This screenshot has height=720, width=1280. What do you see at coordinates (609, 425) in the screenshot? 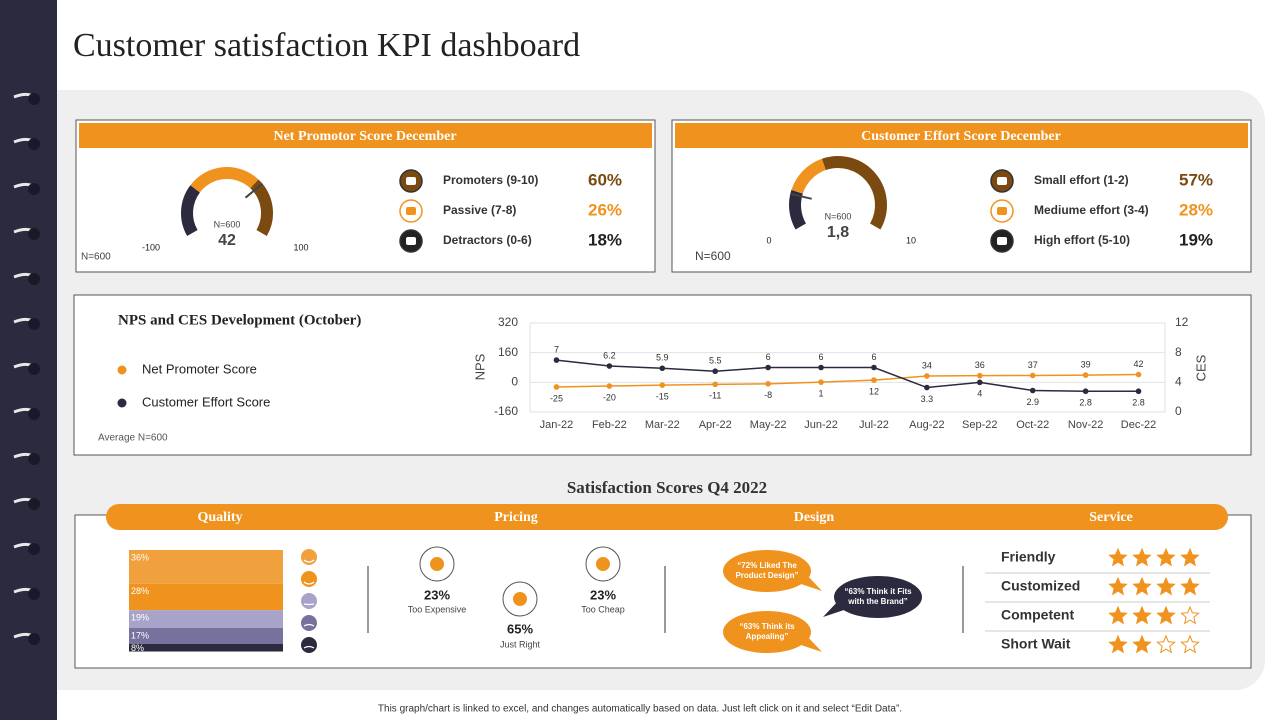
I see `x-tick-label: Feb-22` at bounding box center [609, 425].